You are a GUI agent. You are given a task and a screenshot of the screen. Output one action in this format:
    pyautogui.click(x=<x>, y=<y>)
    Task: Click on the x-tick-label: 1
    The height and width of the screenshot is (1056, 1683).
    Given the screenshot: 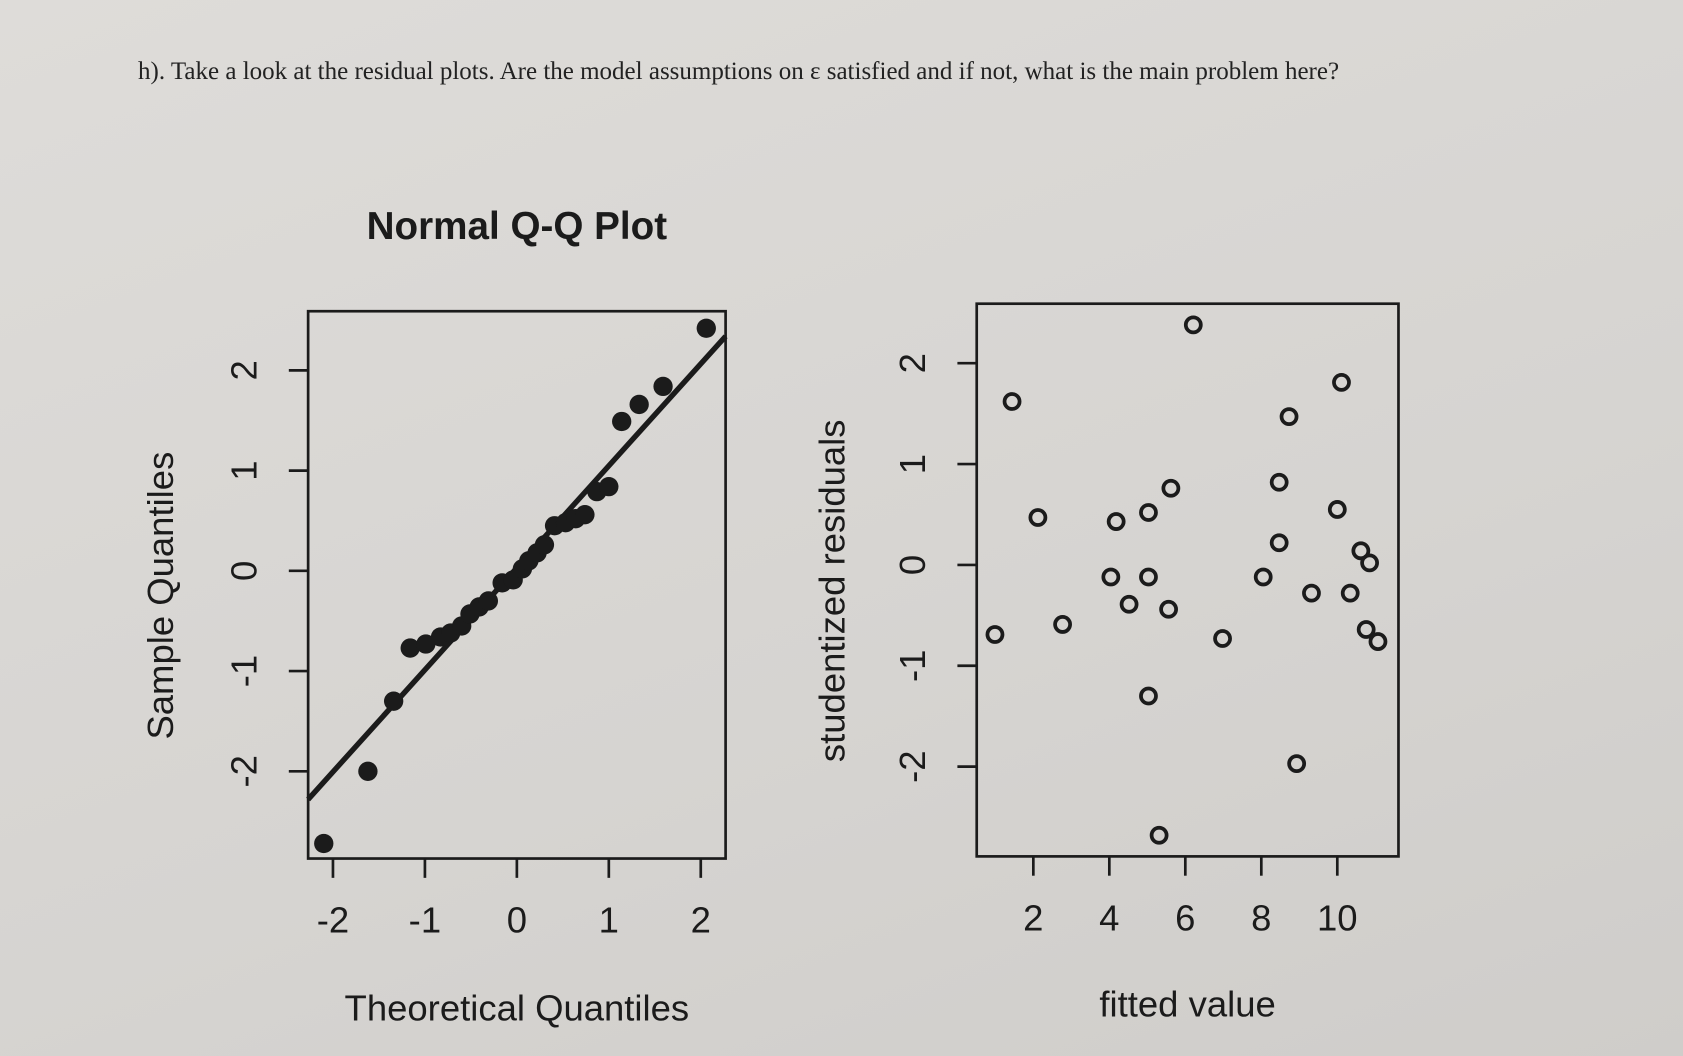 What is the action you would take?
    pyautogui.click(x=609, y=920)
    